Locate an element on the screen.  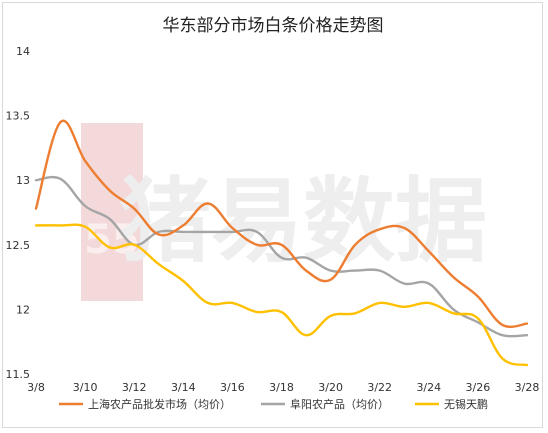
y-tick-label: 14 is located at coordinates (23, 51).